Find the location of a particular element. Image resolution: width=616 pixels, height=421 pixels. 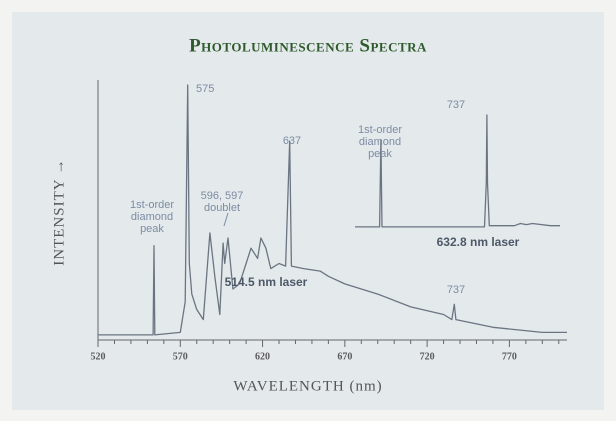

x-tick-label: 620 is located at coordinates (262, 356).